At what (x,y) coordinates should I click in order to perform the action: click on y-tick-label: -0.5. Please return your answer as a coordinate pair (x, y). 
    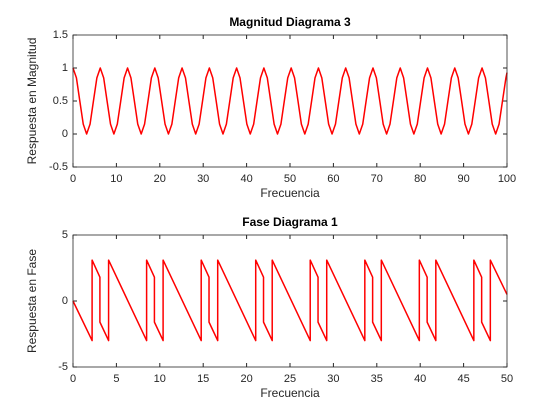
    Looking at the image, I should click on (58, 167).